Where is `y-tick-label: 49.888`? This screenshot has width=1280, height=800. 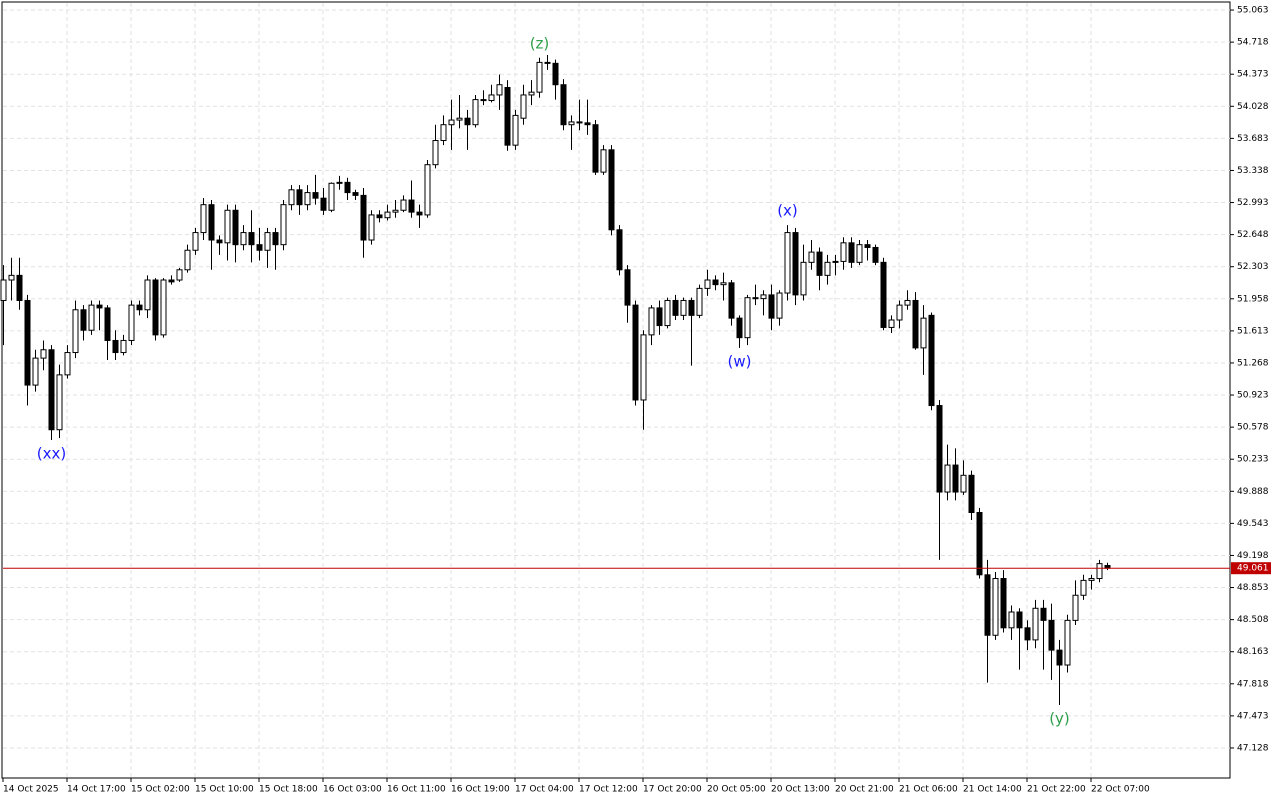 y-tick-label: 49.888 is located at coordinates (1253, 492).